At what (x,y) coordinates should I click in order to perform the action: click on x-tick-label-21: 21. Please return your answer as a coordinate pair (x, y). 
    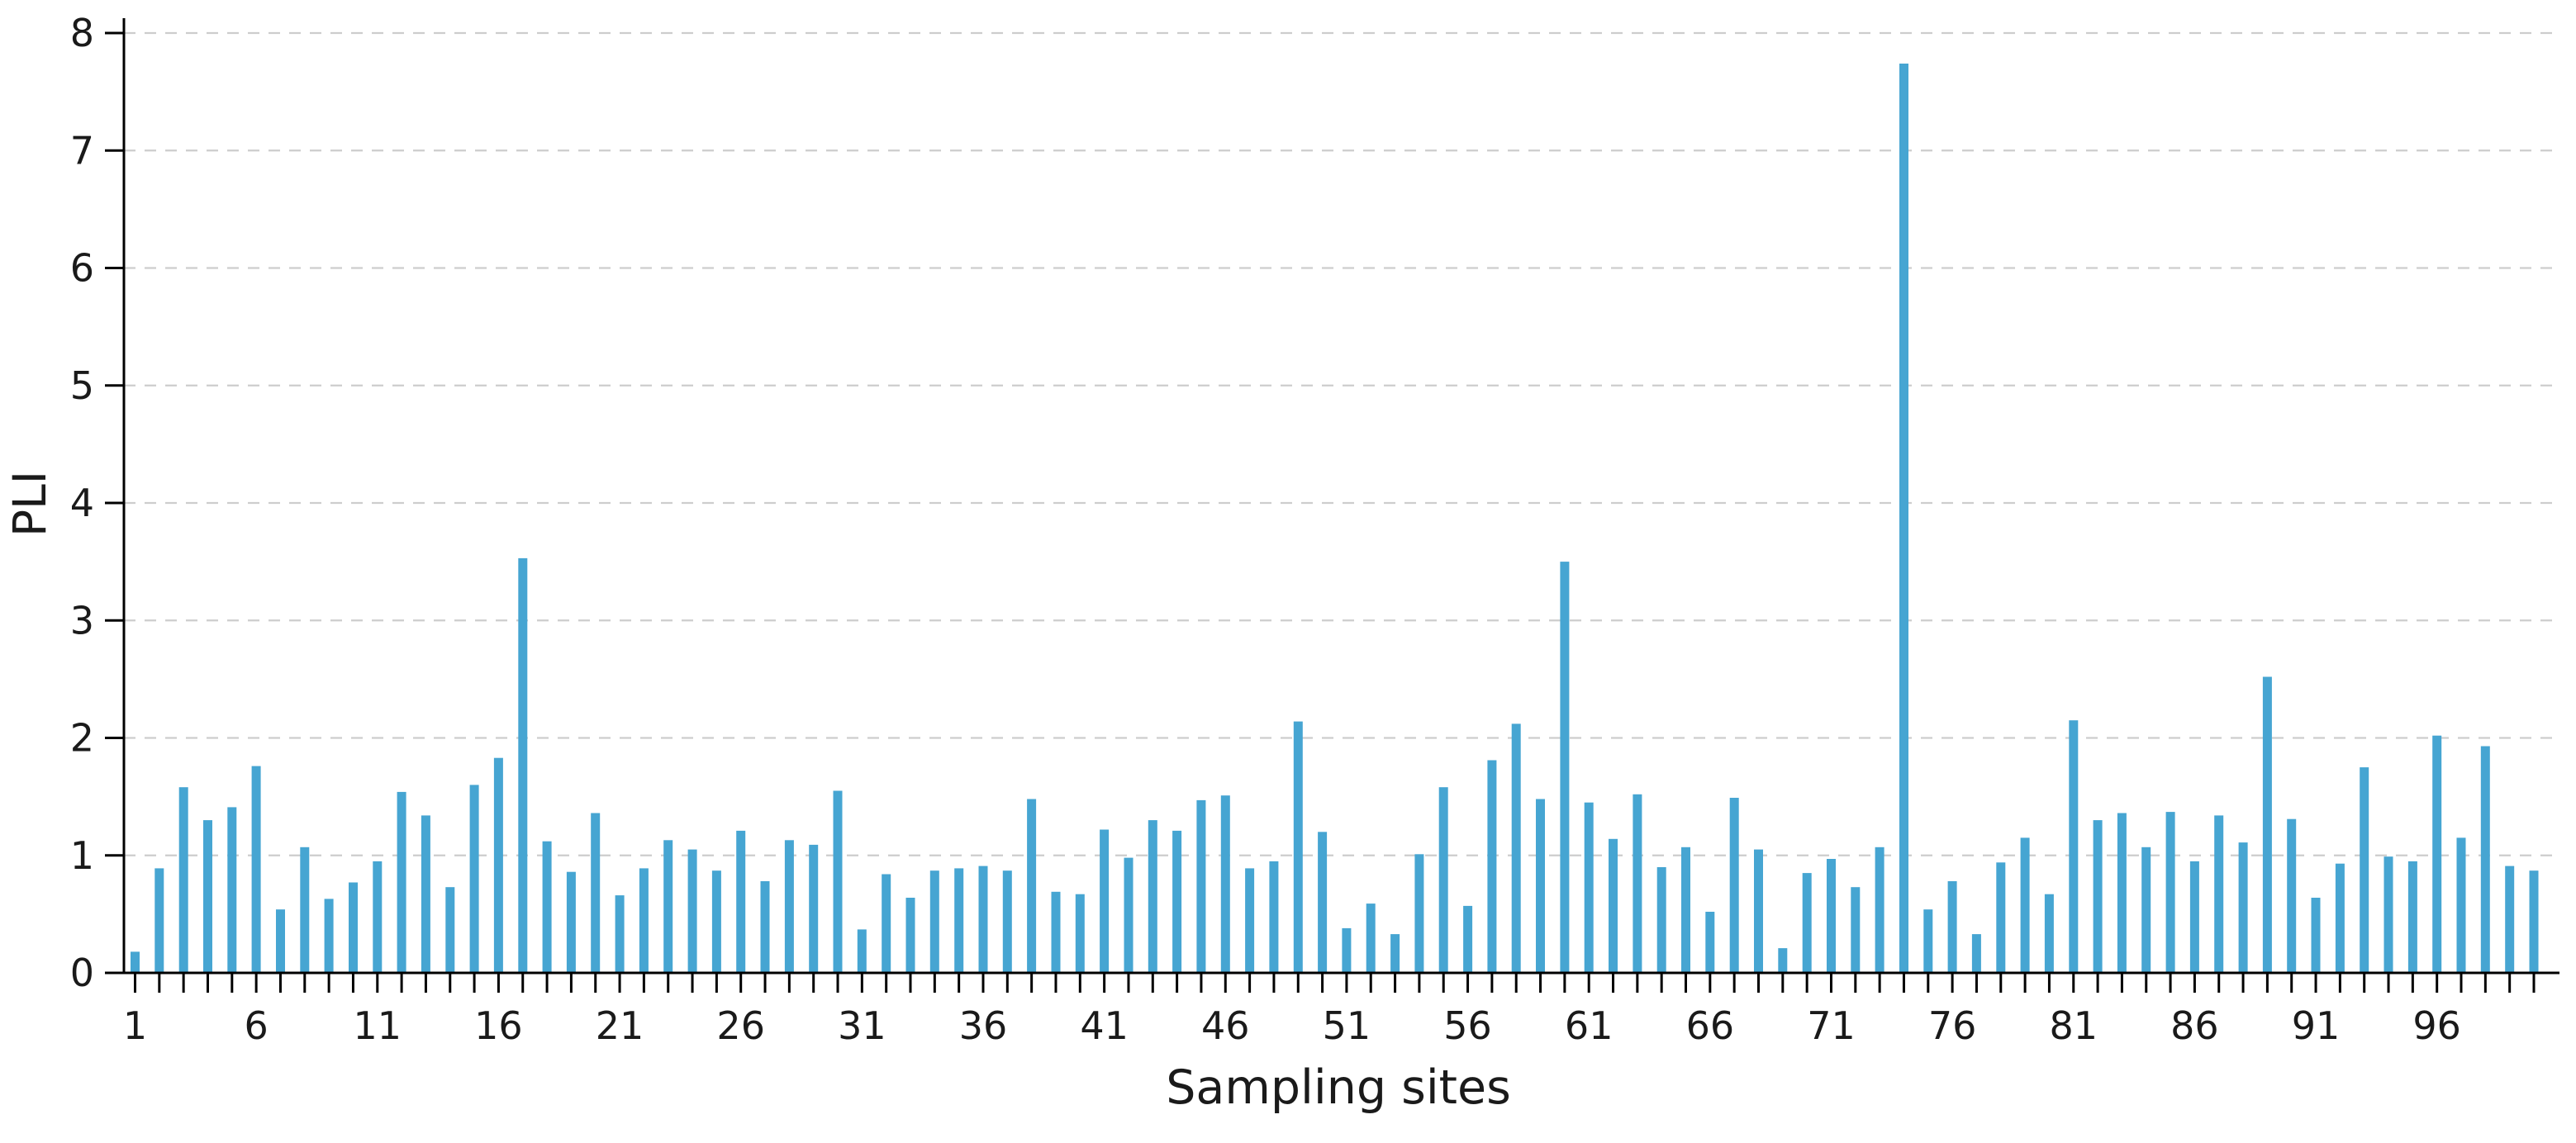
    Looking at the image, I should click on (620, 1025).